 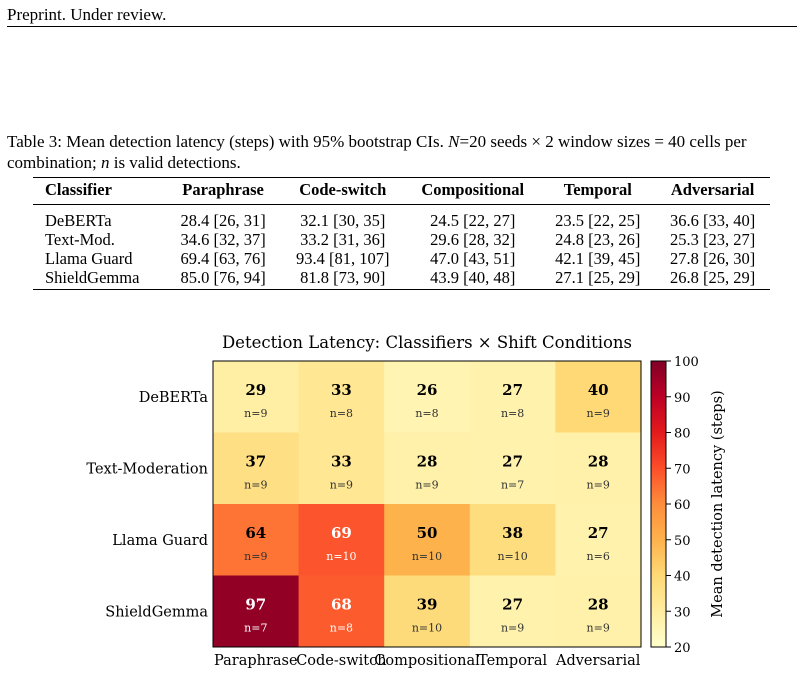 What do you see at coordinates (598, 661) in the screenshot?
I see `col-tick-label: Adversarial` at bounding box center [598, 661].